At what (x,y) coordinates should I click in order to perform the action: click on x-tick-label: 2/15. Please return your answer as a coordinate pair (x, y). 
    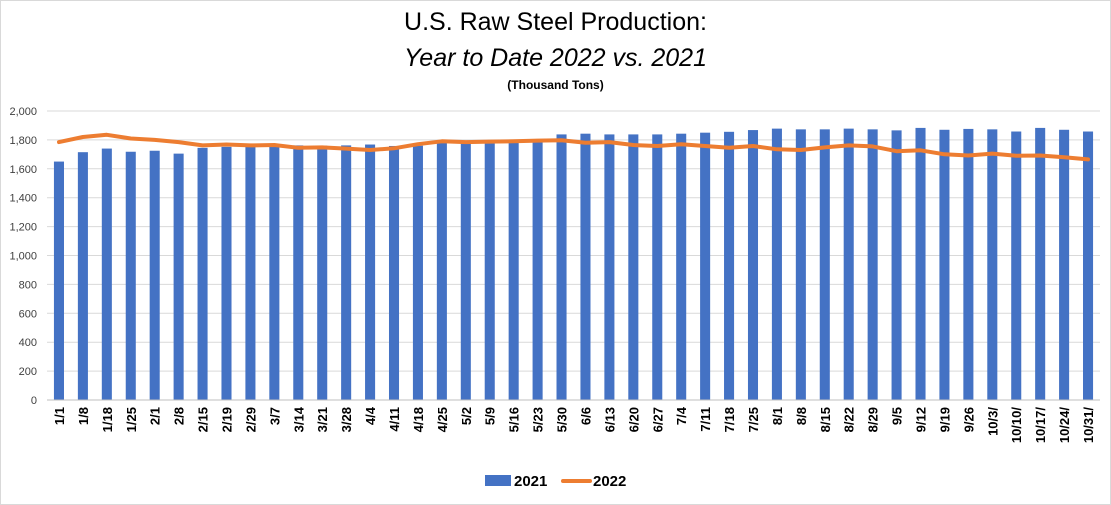
    Looking at the image, I should click on (203, 419).